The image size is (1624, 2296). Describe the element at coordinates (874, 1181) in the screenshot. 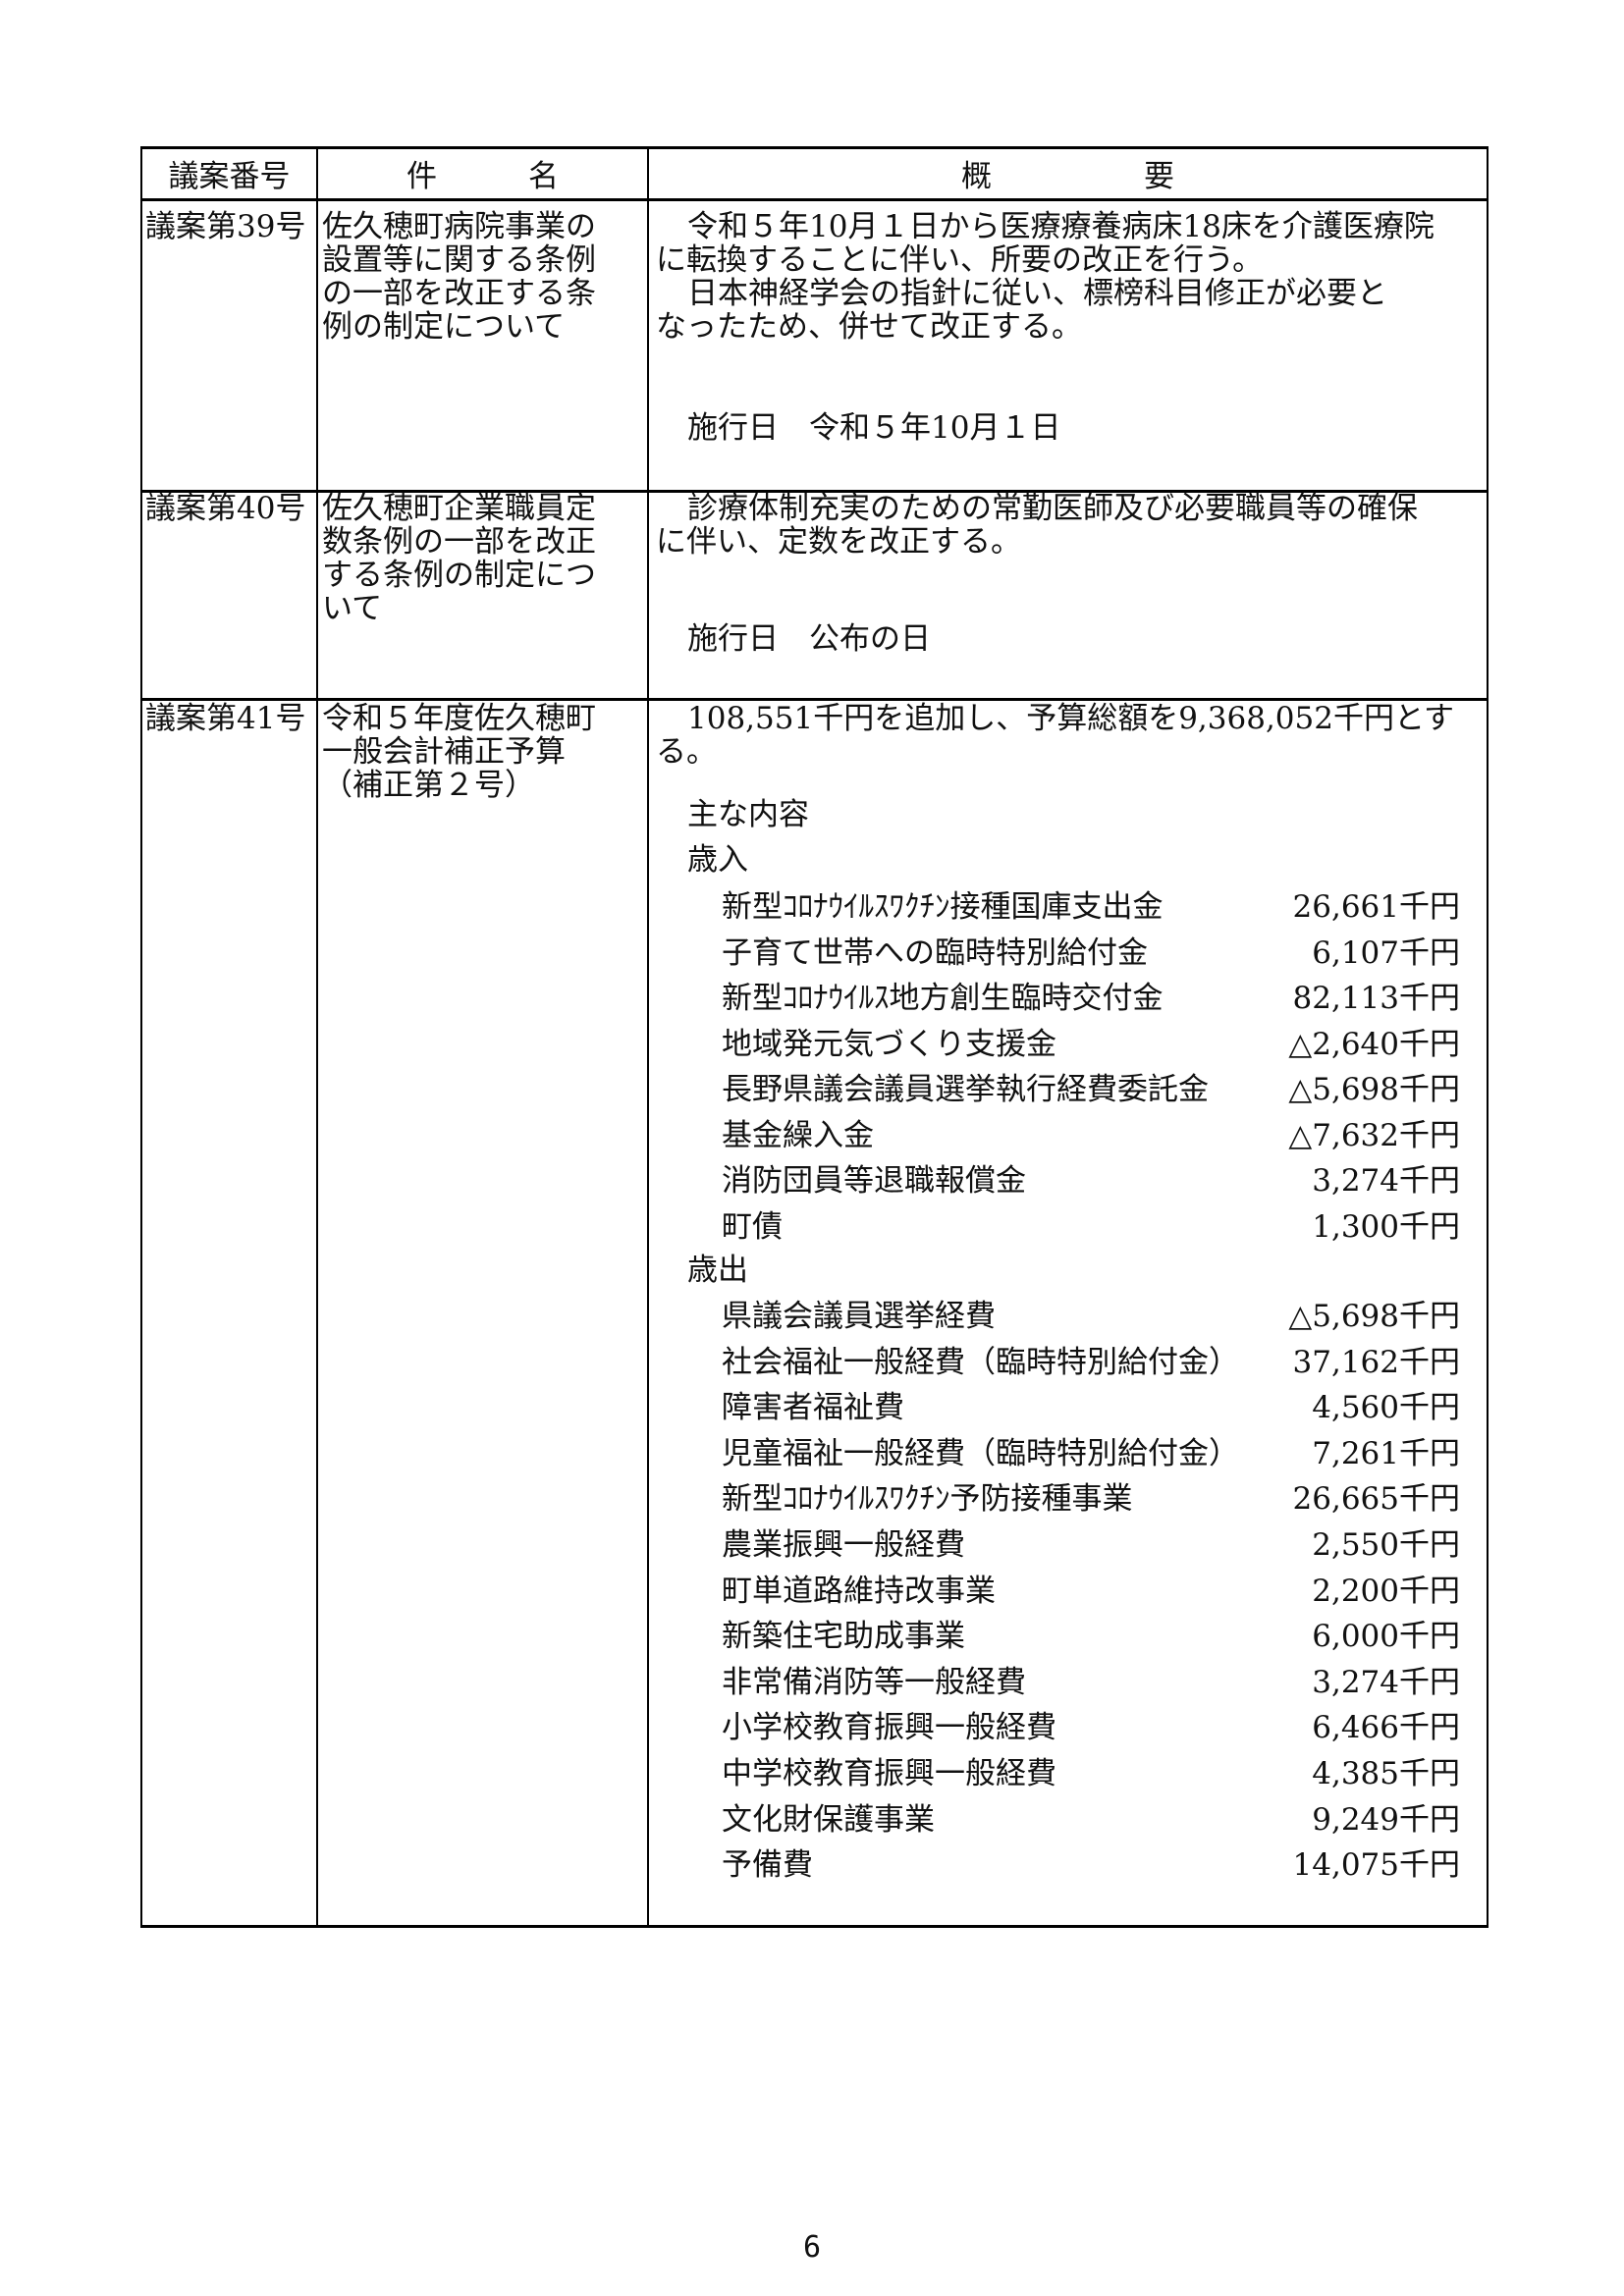

I see `budget-item-label: 消防団員等退職報償金` at that location.